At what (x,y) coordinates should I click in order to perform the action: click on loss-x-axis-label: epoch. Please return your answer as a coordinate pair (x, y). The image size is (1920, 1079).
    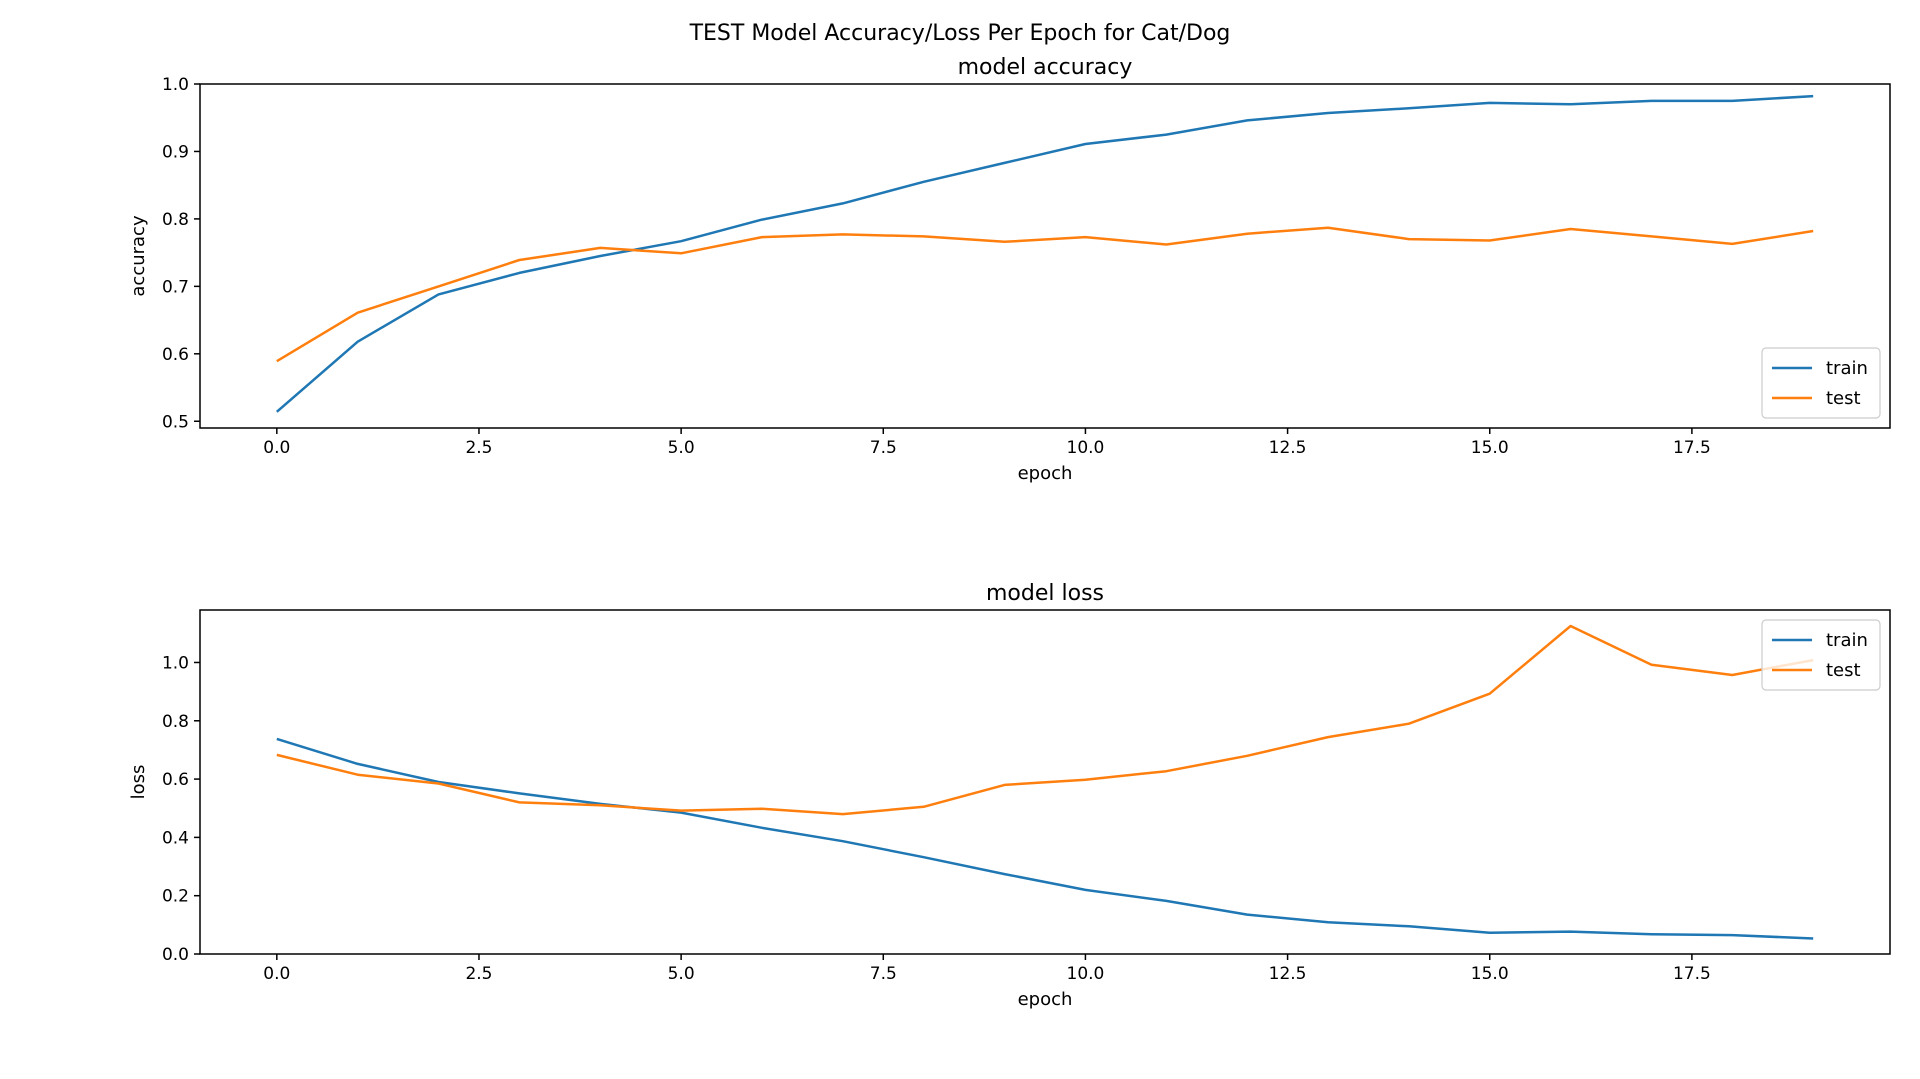
    Looking at the image, I should click on (1045, 999).